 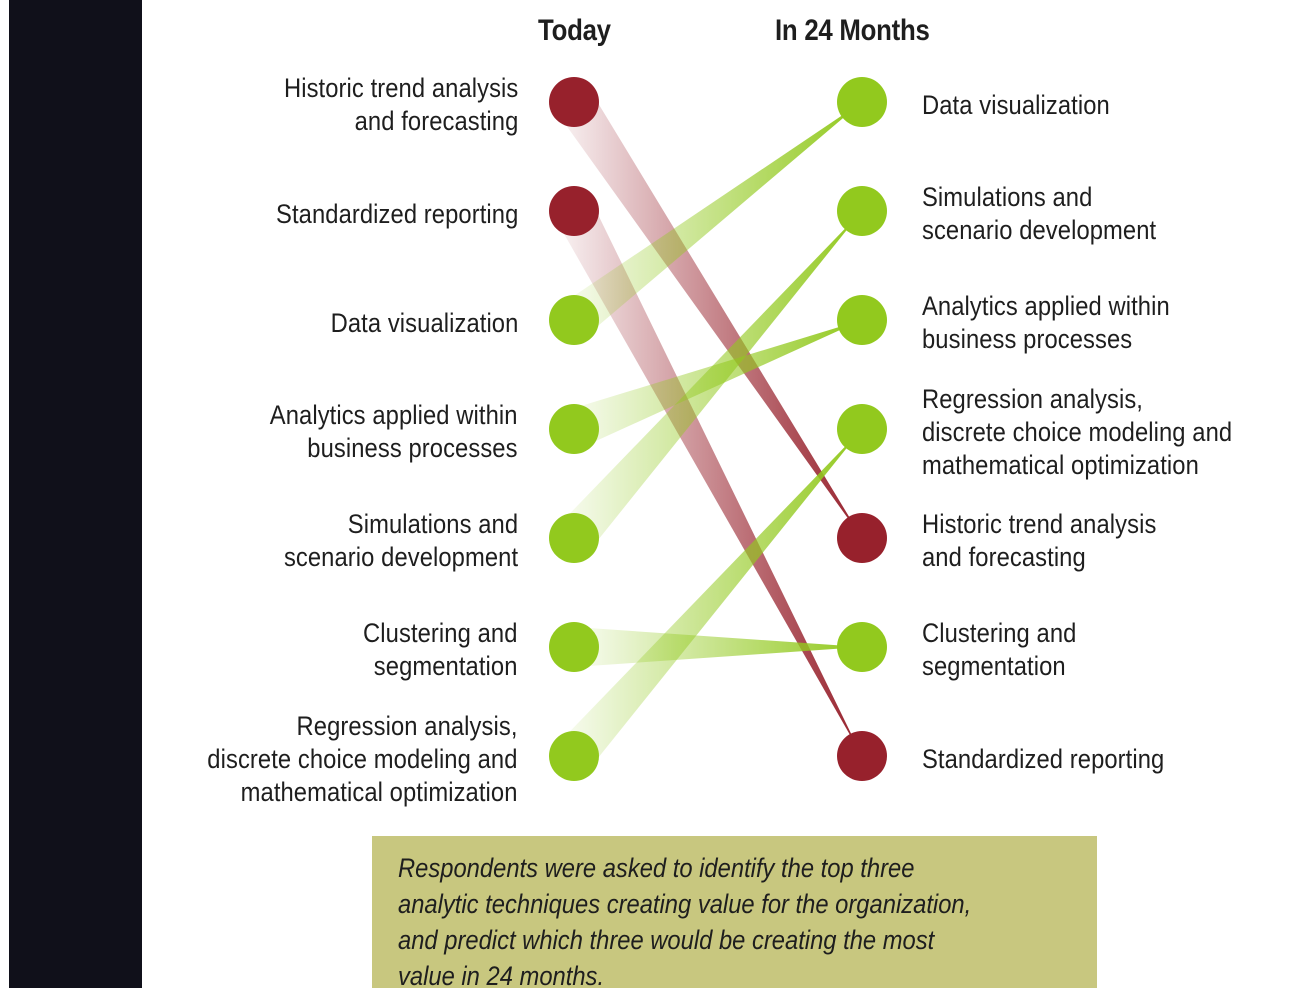 I want to click on today-dot-regression-analysis-discrete-choice-modeling-and-mathematical-optimization, so click(x=574, y=756).